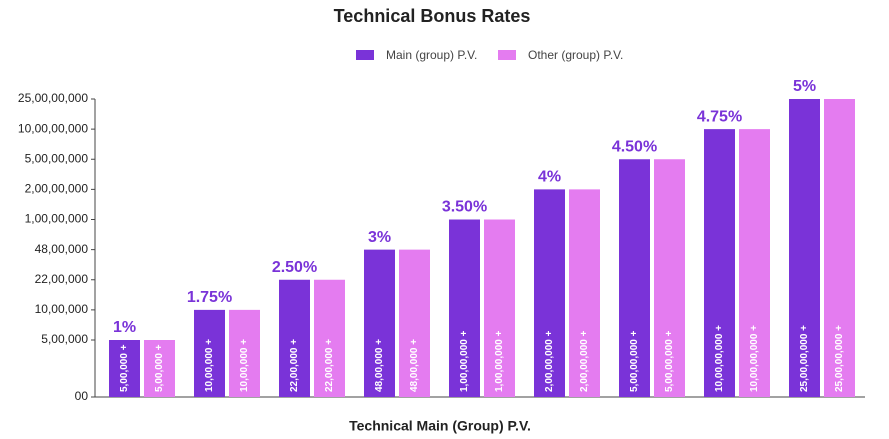 The image size is (889, 439). Describe the element at coordinates (464, 207) in the screenshot. I see `rate-annotation: 3.50%` at that location.